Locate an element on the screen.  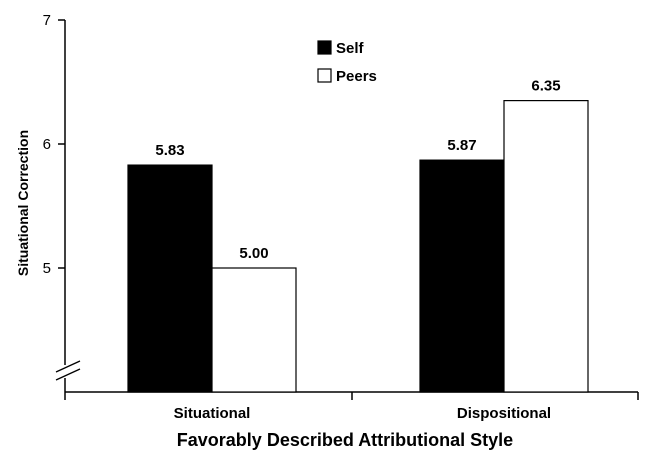
bar-peers-situational is located at coordinates (254, 330).